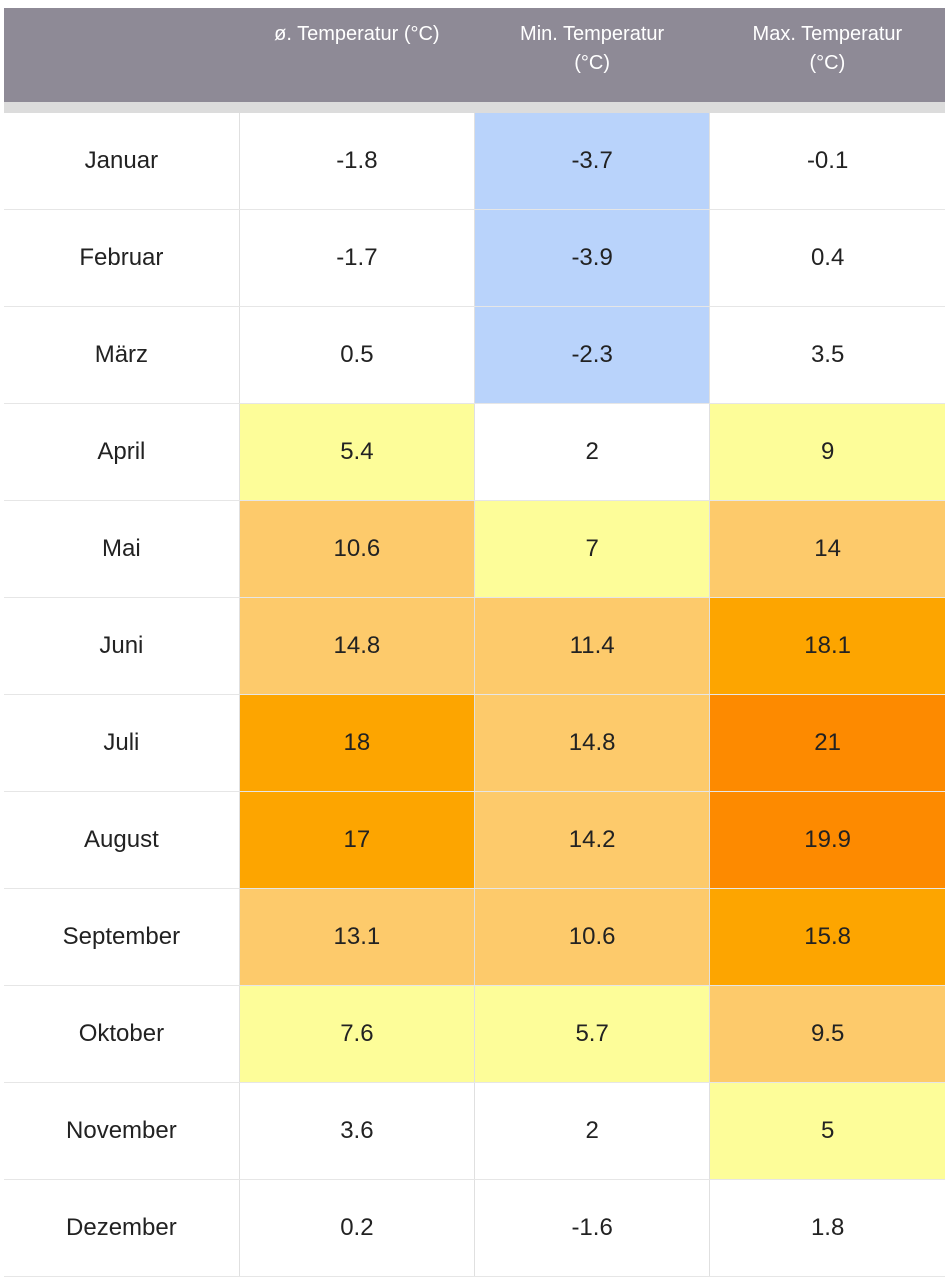 Image resolution: width=947 pixels, height=1280 pixels. Describe the element at coordinates (357, 34) in the screenshot. I see `header-text: ø. Temperatur (°C)` at that location.